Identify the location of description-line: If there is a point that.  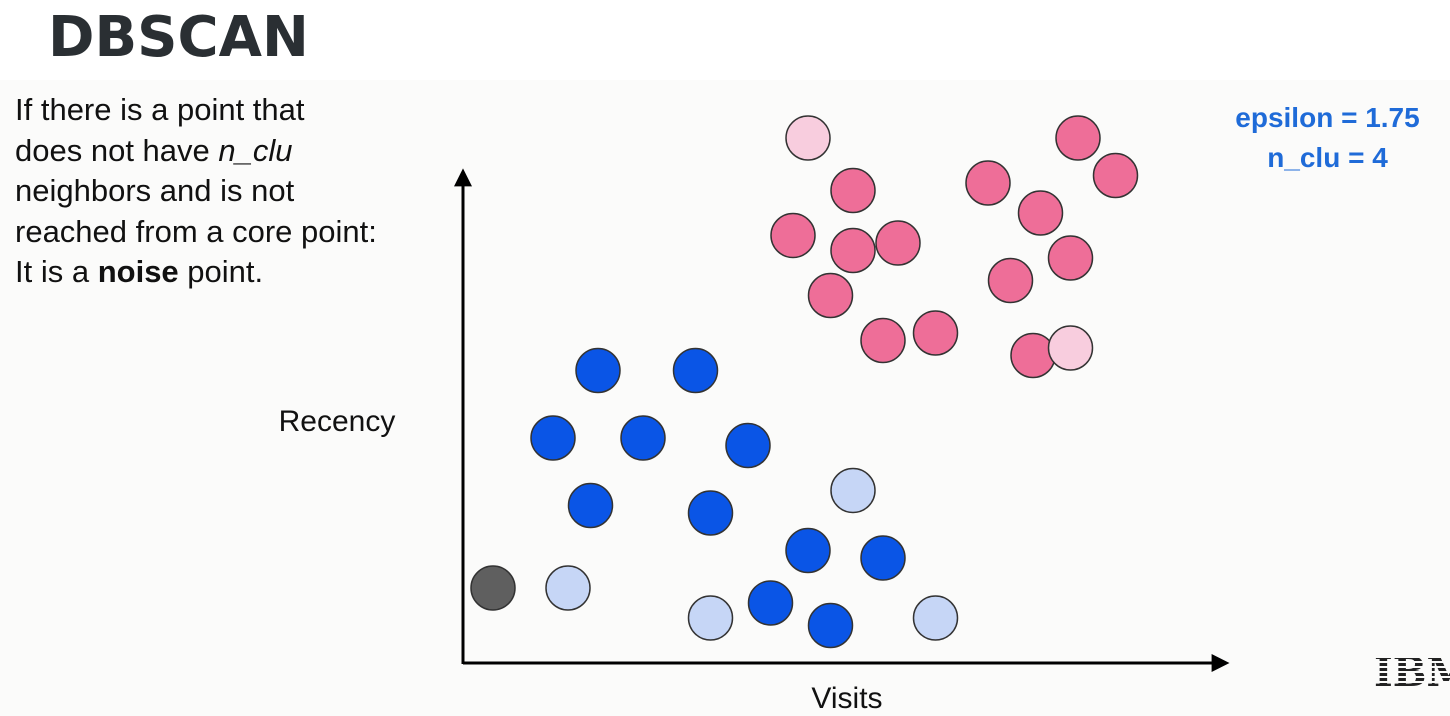
(160, 109).